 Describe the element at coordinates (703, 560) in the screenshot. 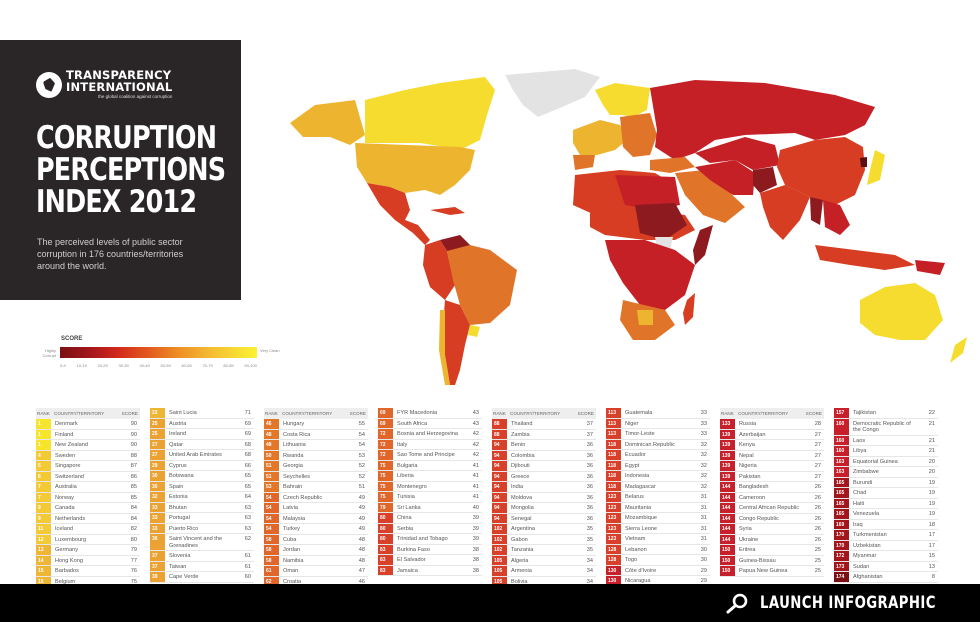

I see `score-cell: 30` at that location.